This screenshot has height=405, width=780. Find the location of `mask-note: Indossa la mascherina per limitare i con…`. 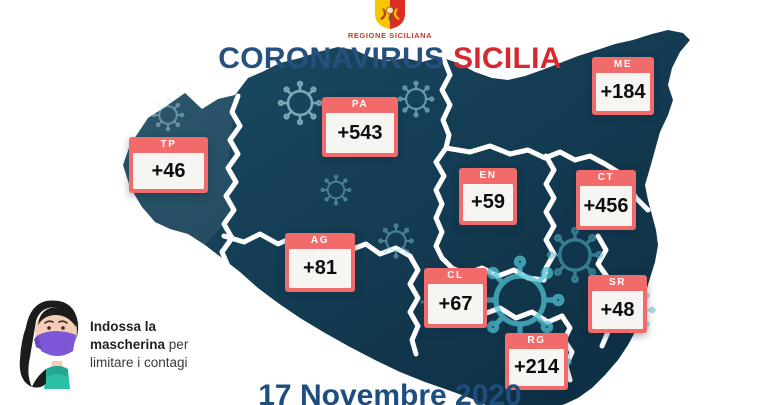

mask-note: Indossa la mascherina per limitare i con… is located at coordinates (145, 344).